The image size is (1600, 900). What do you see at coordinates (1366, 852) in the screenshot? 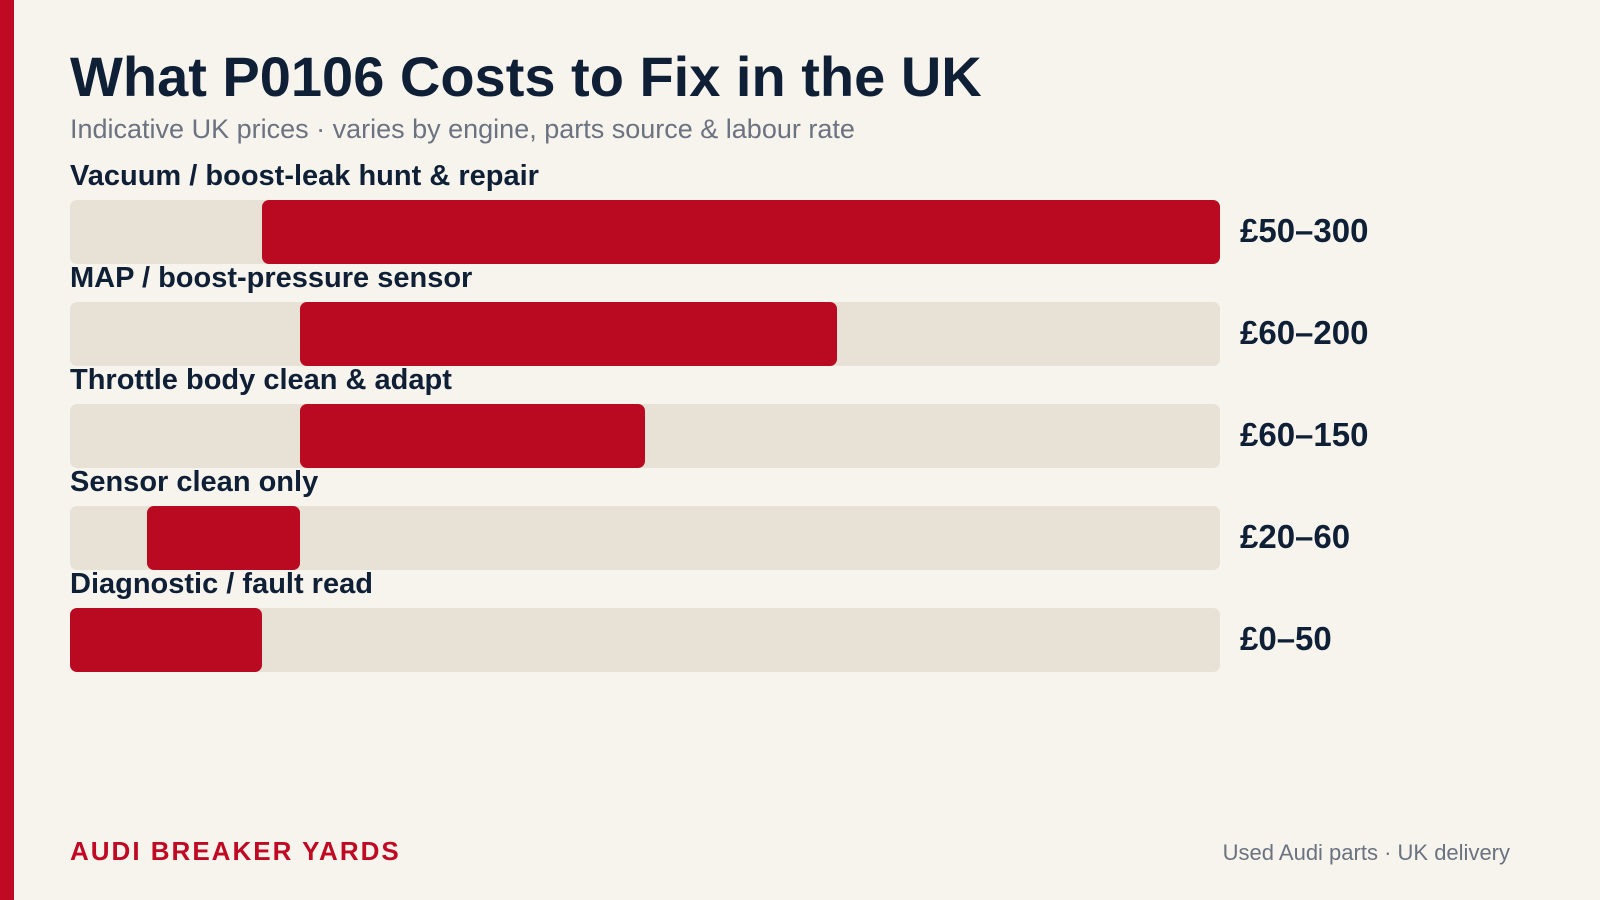
I see `footer-tagline: Used Audi parts · UK delivery` at bounding box center [1366, 852].